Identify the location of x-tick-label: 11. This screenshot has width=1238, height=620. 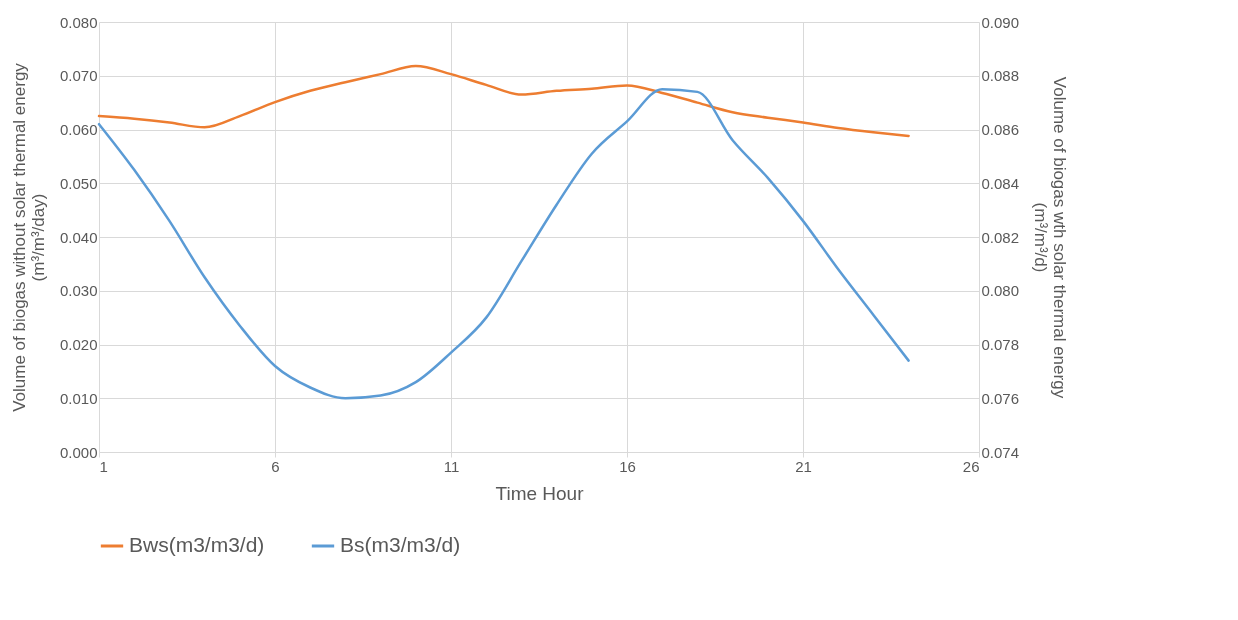
(451, 466).